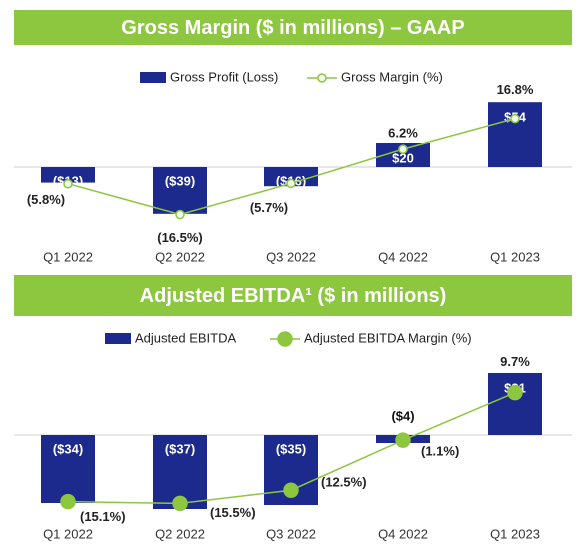 The height and width of the screenshot is (556, 586). Describe the element at coordinates (291, 448) in the screenshot. I see `bar-value-label: ($35)` at that location.